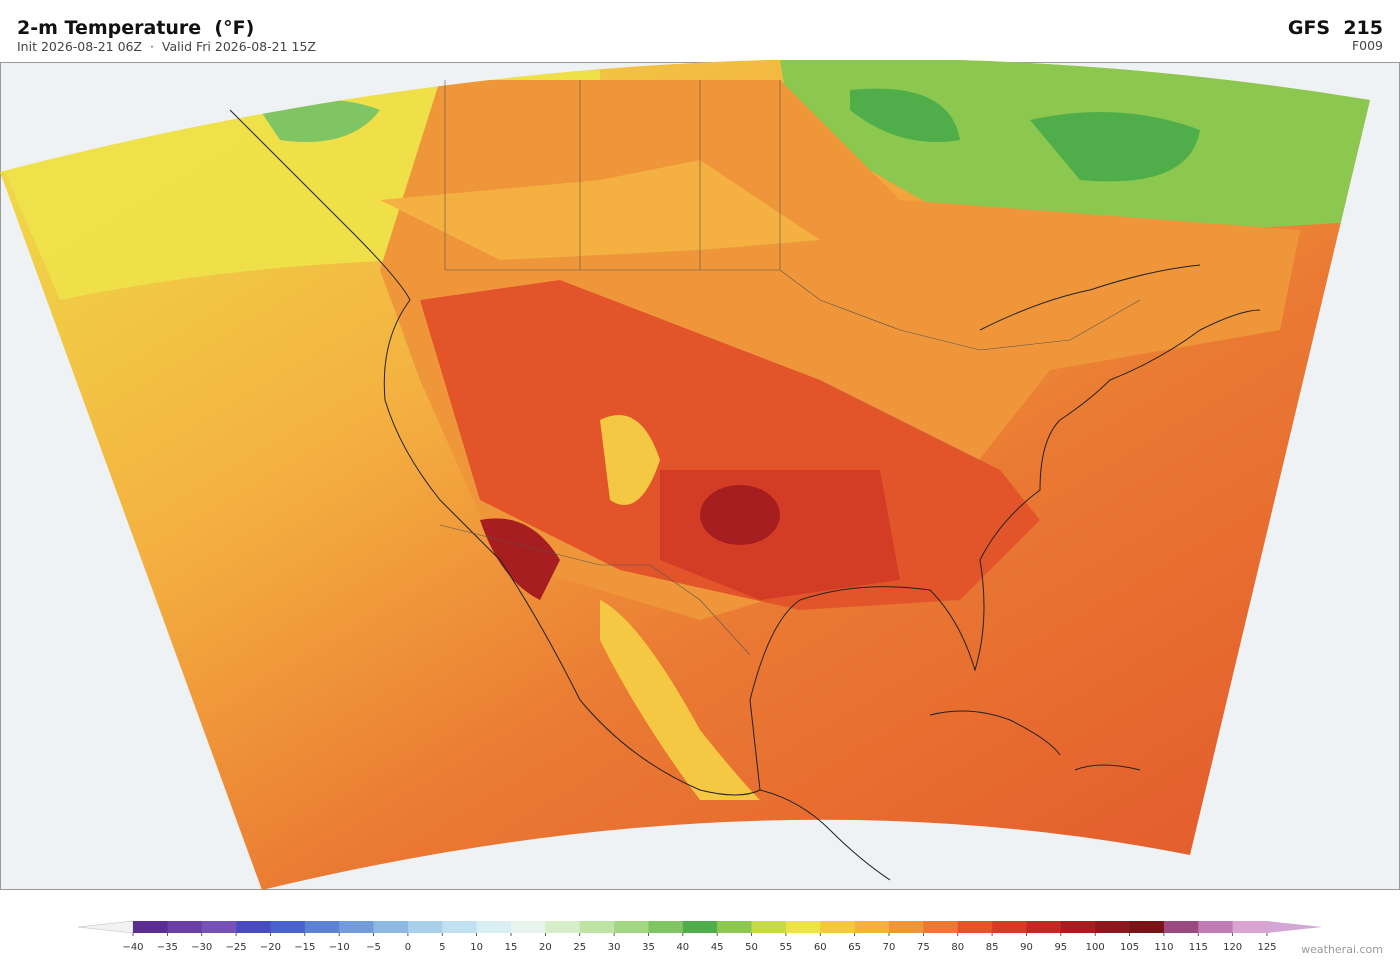 The width and height of the screenshot is (1400, 968). I want to click on colorbar-tick-label: 100, so click(1095, 947).